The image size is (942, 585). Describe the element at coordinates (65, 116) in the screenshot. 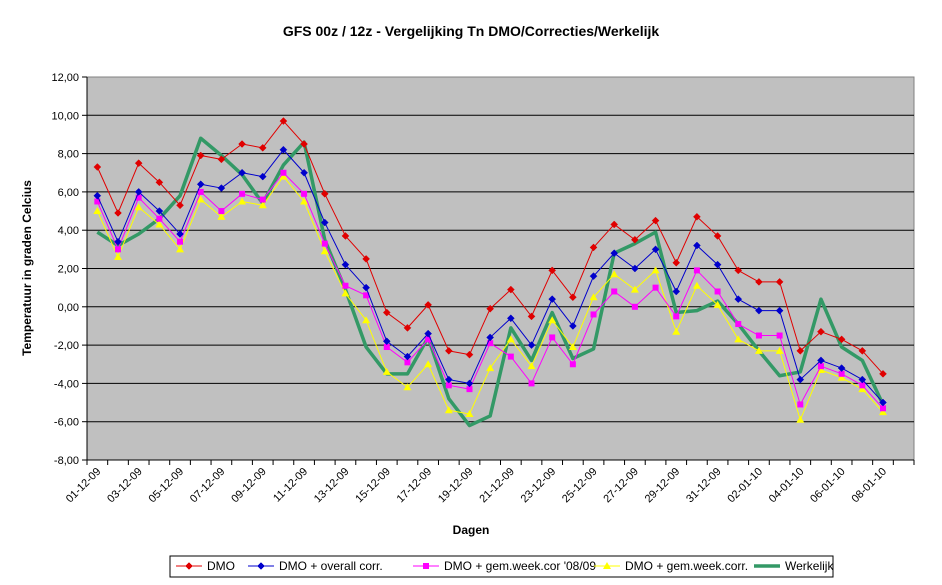

I see `y-tick-label: 10,00` at that location.